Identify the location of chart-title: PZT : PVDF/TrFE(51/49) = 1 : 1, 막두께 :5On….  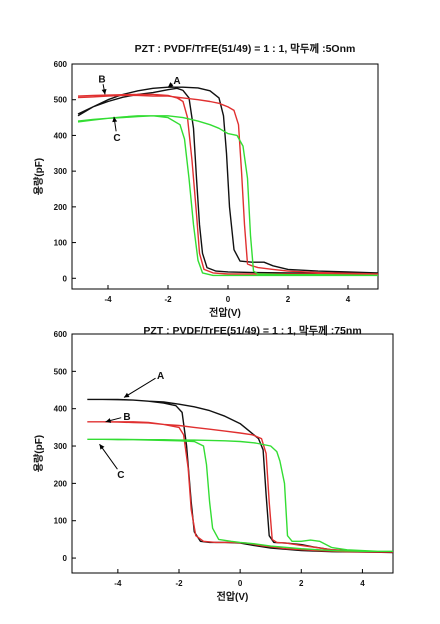
(245, 48).